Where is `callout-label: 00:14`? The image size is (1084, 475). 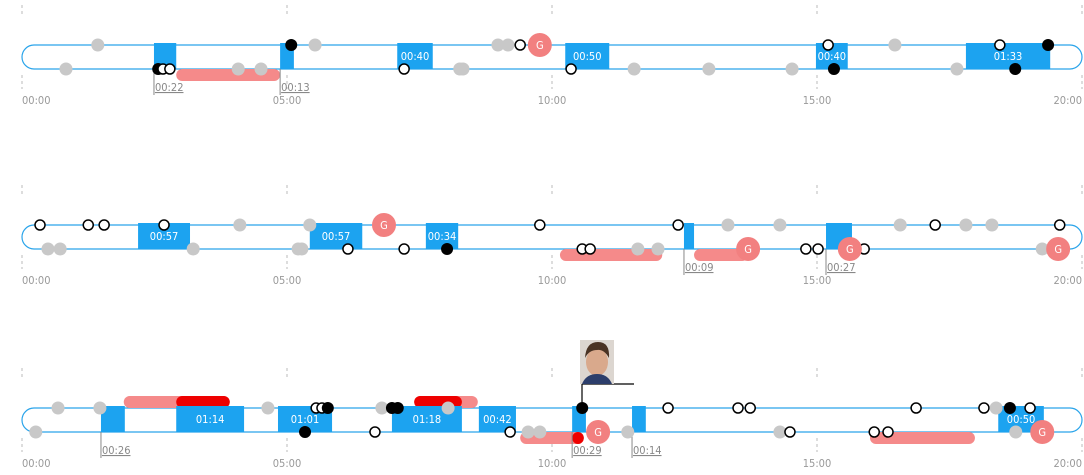 callout-label: 00:14 is located at coordinates (647, 450).